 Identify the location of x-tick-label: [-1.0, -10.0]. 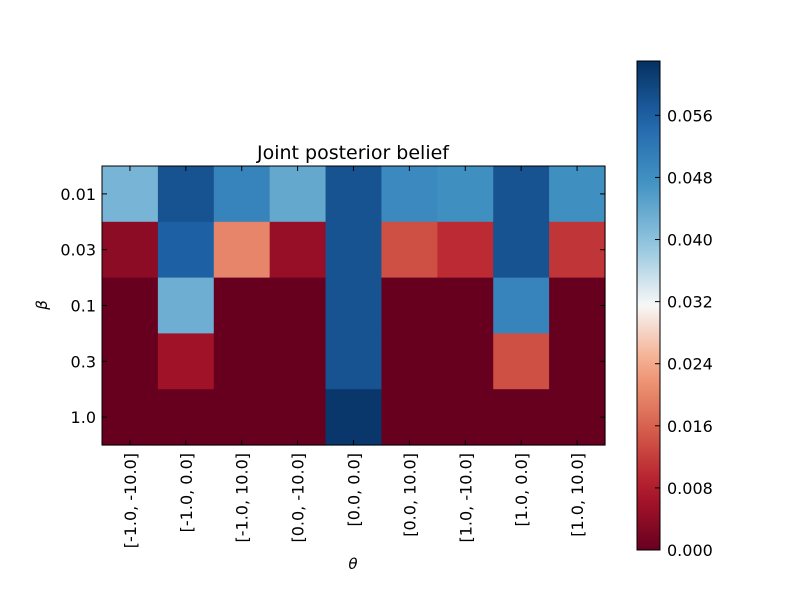
(130, 500).